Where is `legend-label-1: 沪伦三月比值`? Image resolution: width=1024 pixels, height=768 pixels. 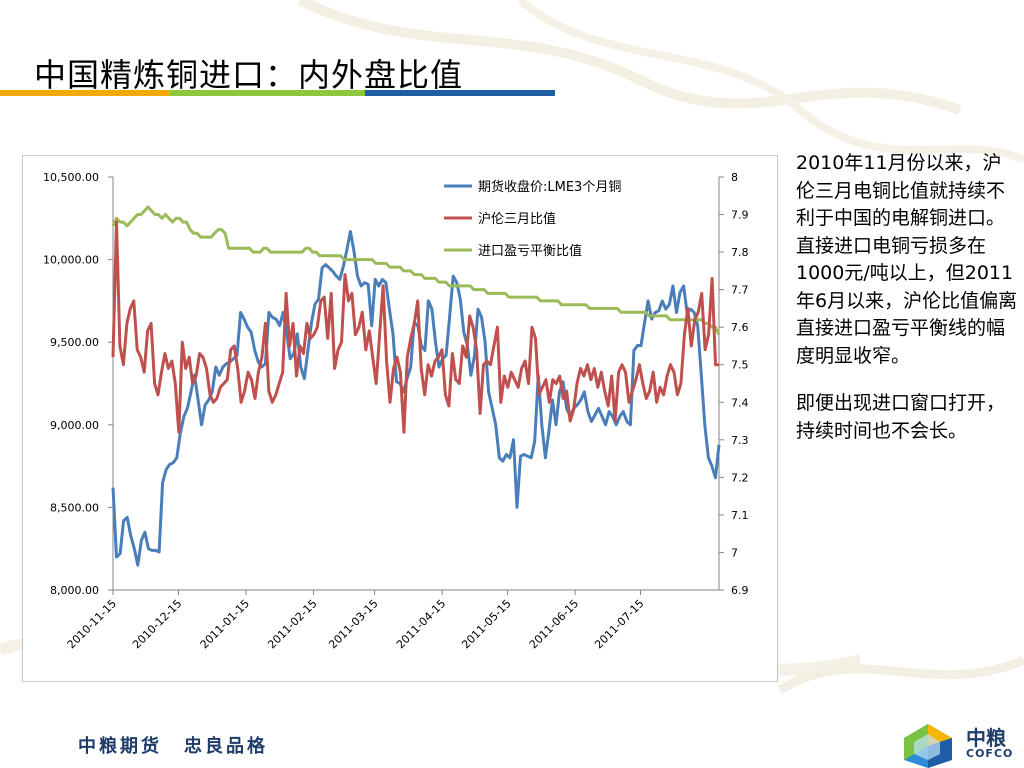
legend-label-1: 沪伦三月比值 is located at coordinates (517, 219).